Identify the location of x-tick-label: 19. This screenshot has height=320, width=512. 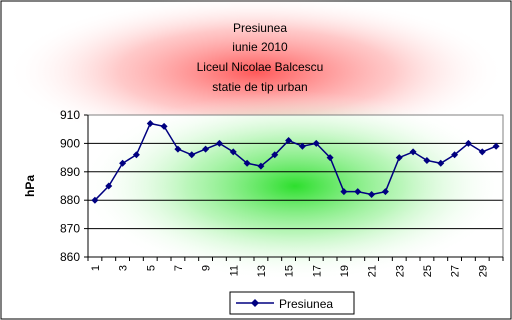
(345, 271).